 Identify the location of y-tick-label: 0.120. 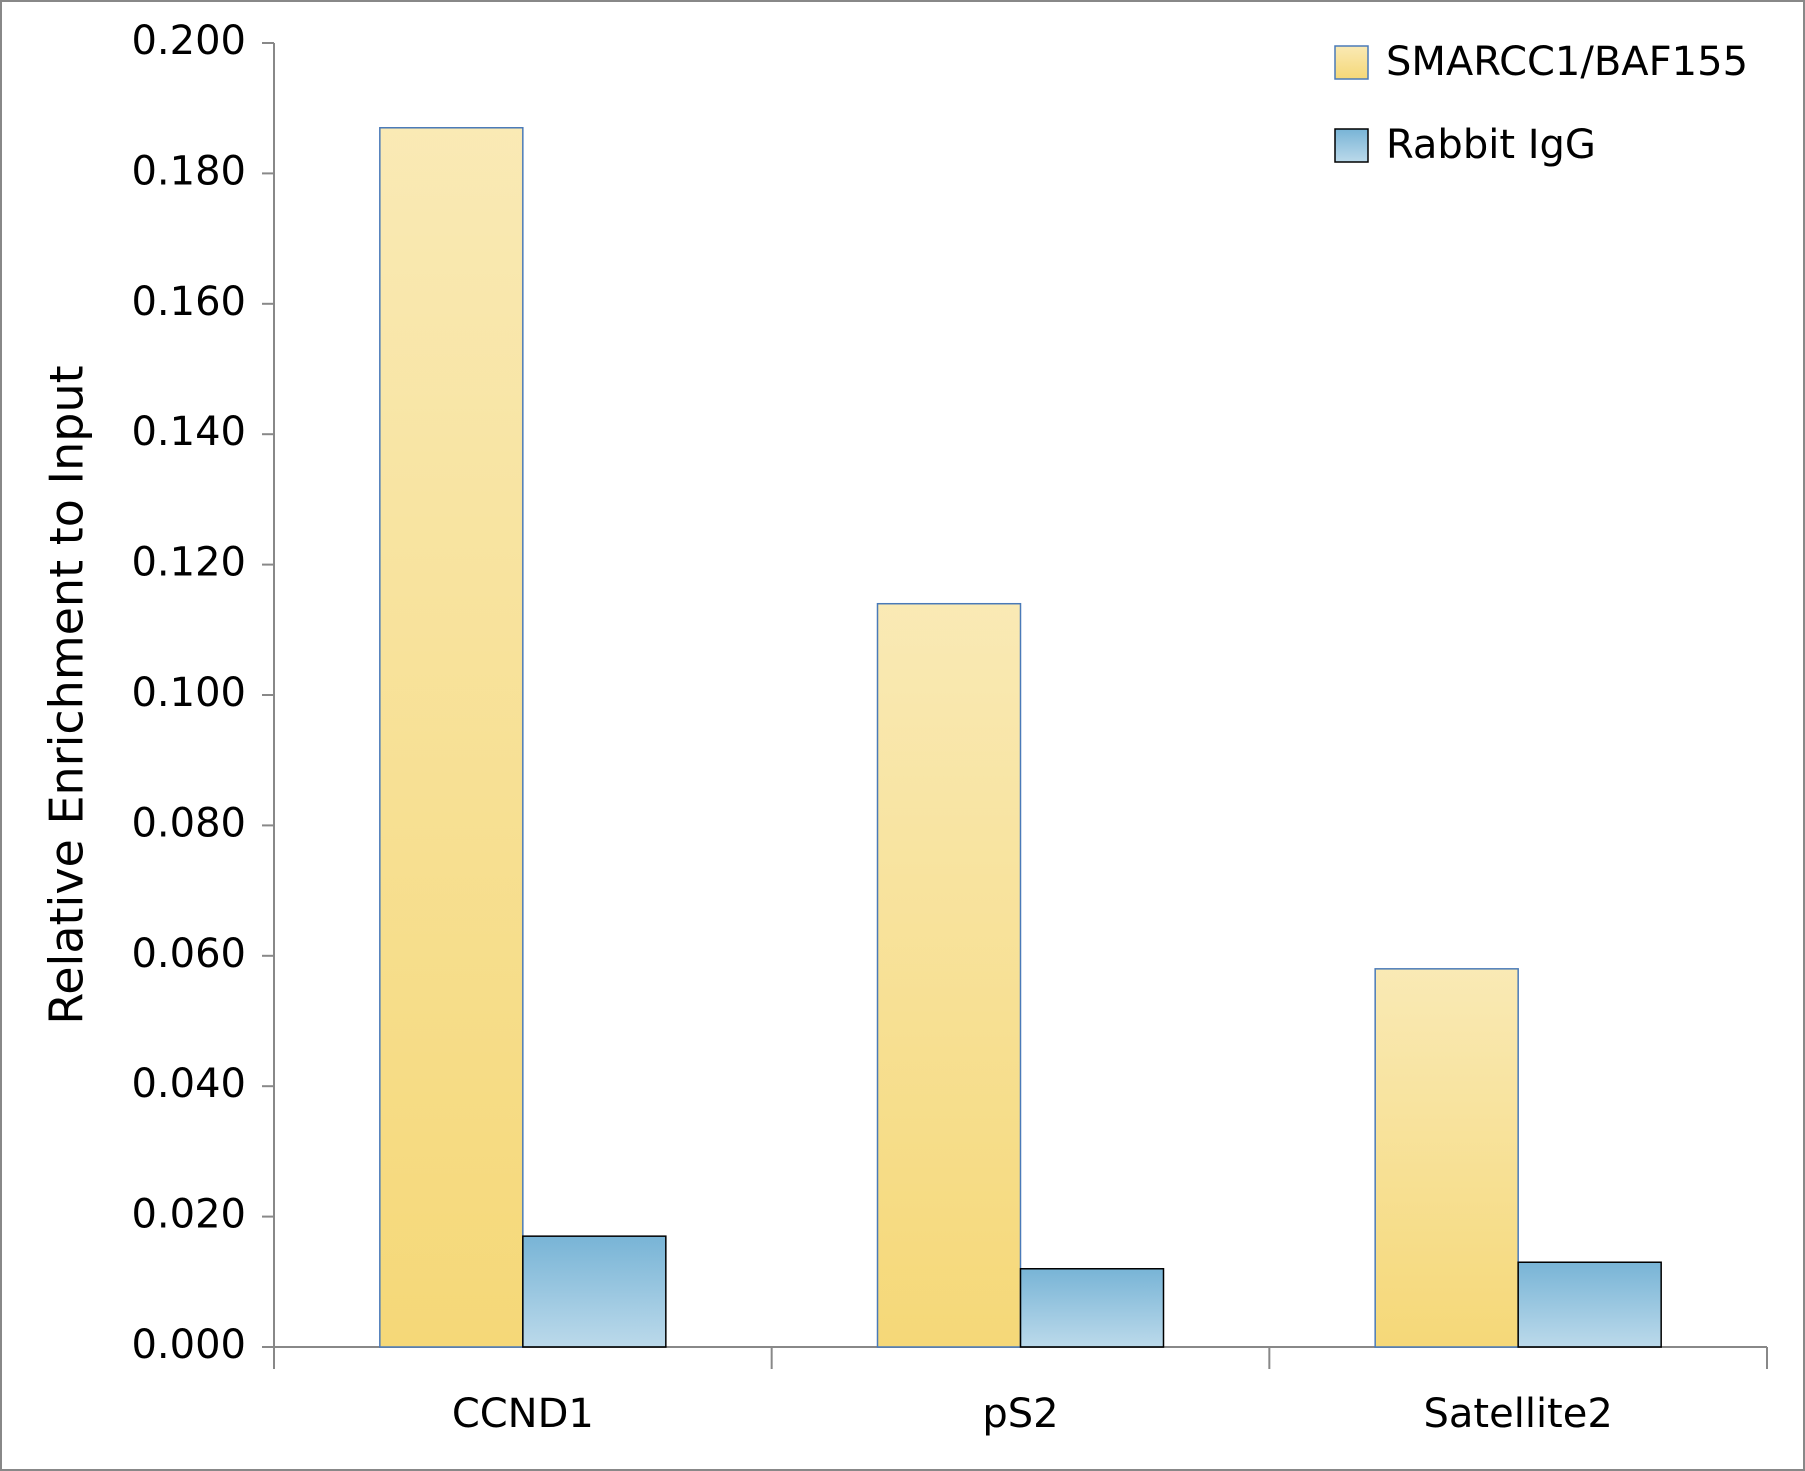
(188, 563).